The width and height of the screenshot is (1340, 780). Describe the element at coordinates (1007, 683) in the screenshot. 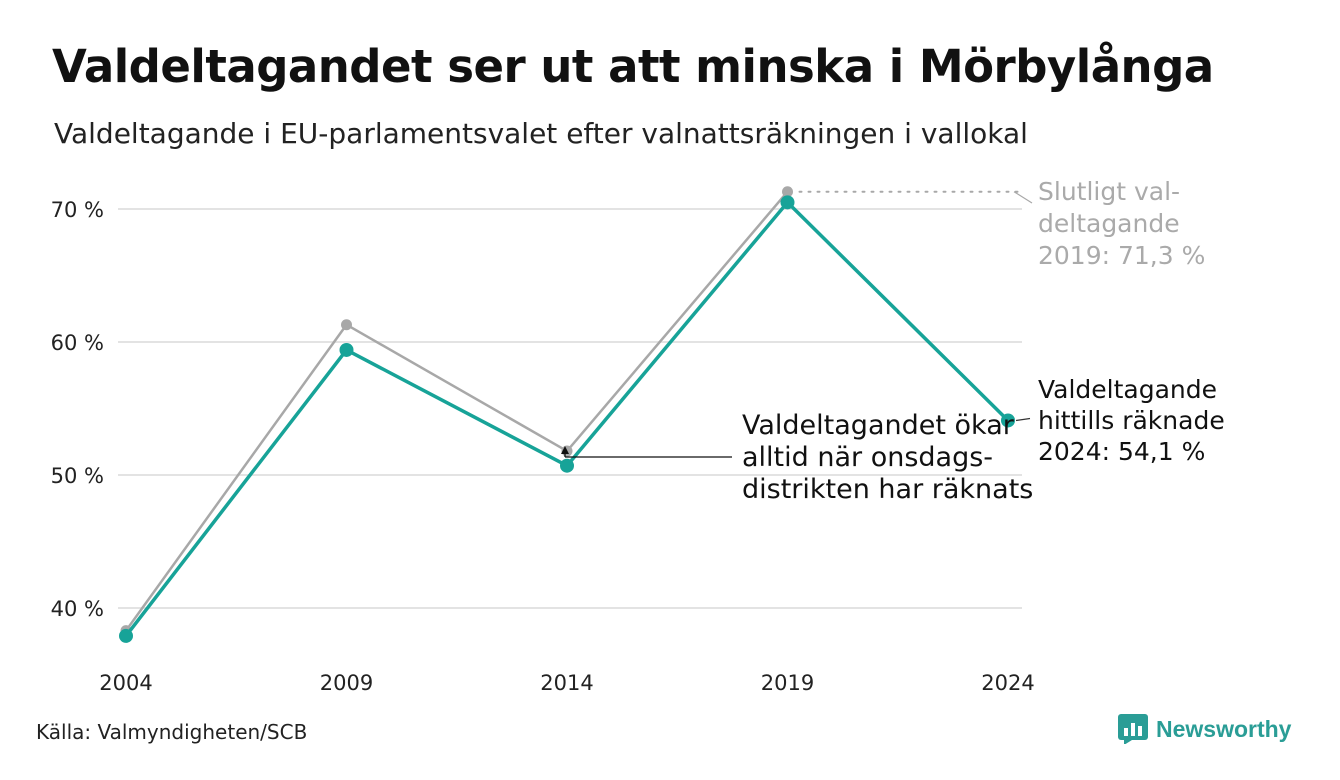

I see `x-tick-label: 2024` at that location.